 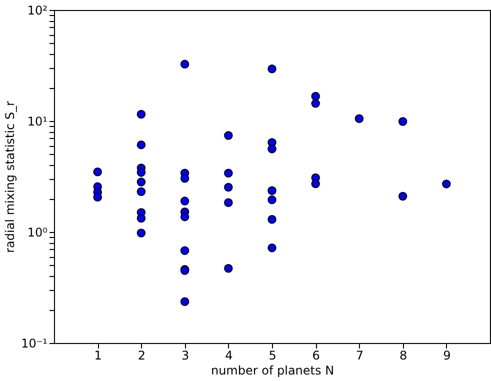 I want to click on x-tick-label: 1, so click(x=98, y=355).